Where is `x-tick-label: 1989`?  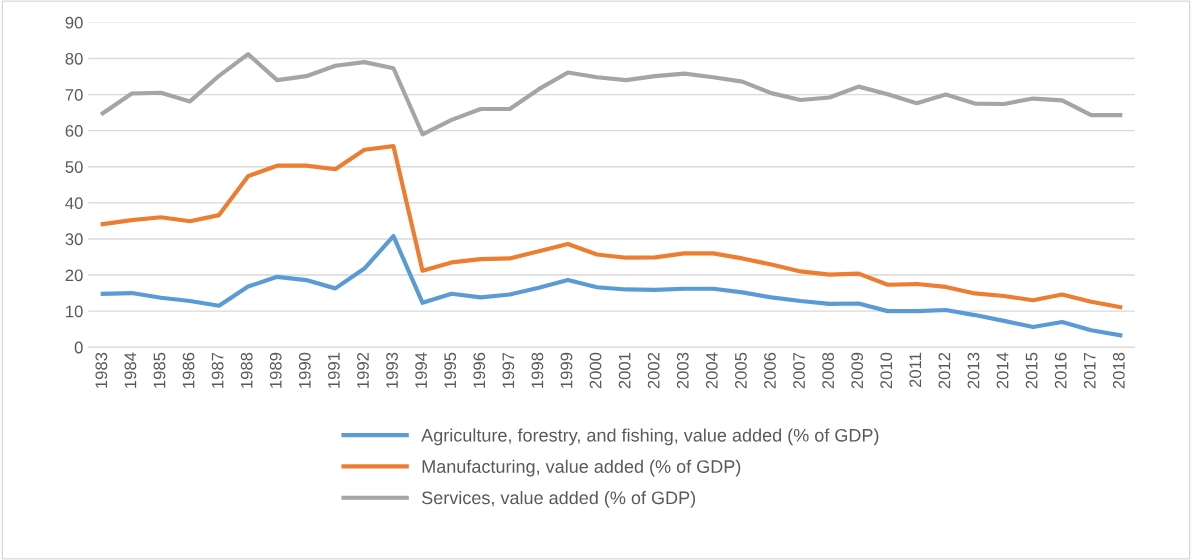
x-tick-label: 1989 is located at coordinates (275, 370).